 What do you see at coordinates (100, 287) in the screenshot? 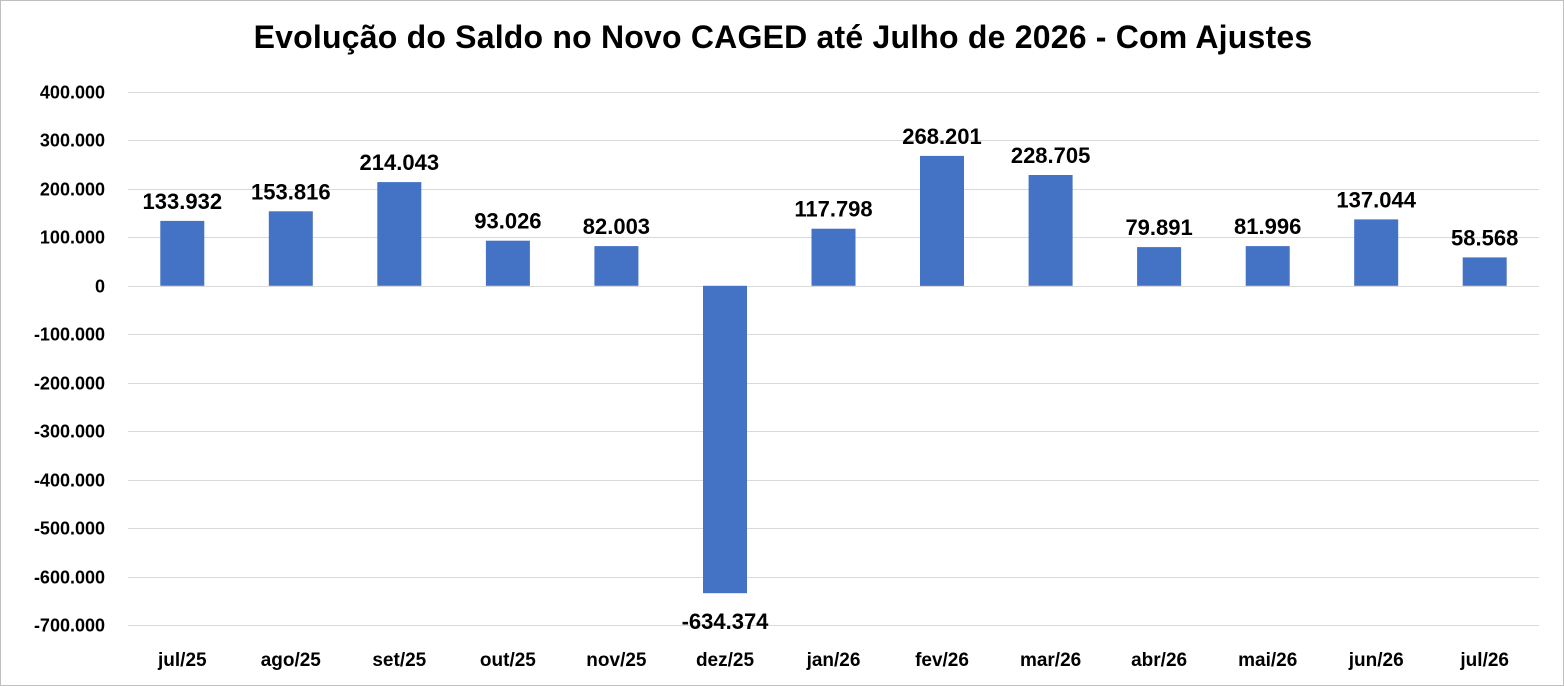
I see `y-tick-label: 0` at bounding box center [100, 287].